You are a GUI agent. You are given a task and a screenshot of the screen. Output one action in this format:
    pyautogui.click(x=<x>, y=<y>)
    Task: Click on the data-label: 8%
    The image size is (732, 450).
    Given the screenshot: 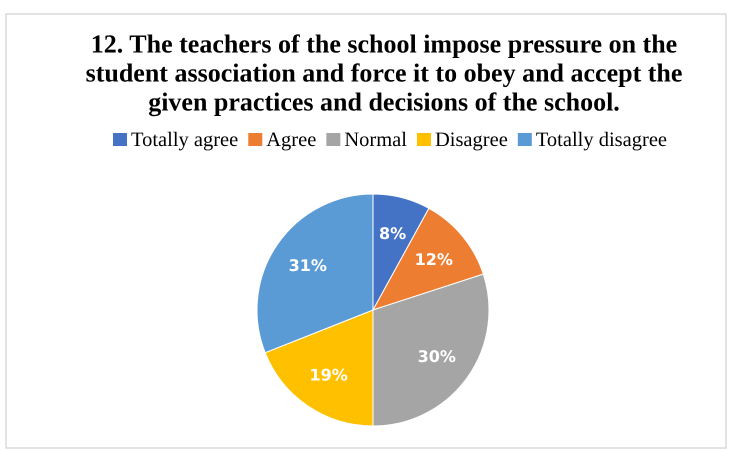 What is the action you would take?
    pyautogui.click(x=392, y=234)
    